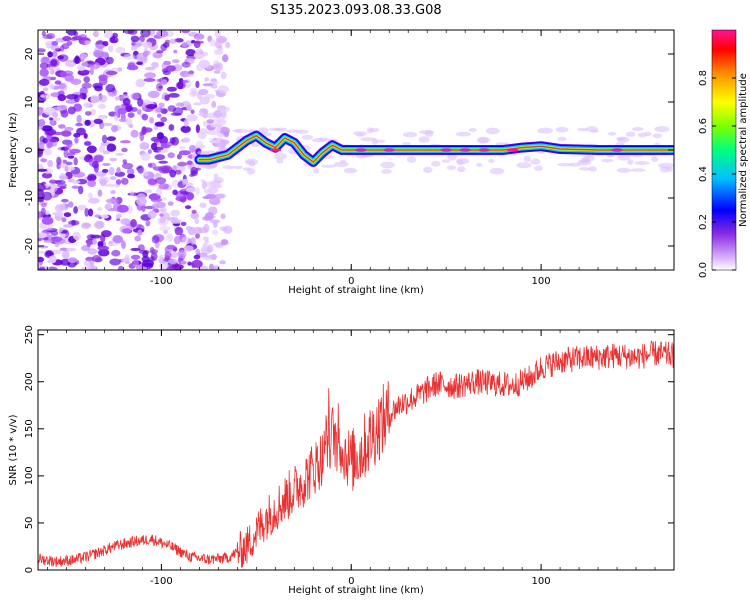 Image resolution: width=750 pixels, height=600 pixels. Describe the element at coordinates (434, 148) in the screenshot. I see `spectrogram-ridge` at that location.